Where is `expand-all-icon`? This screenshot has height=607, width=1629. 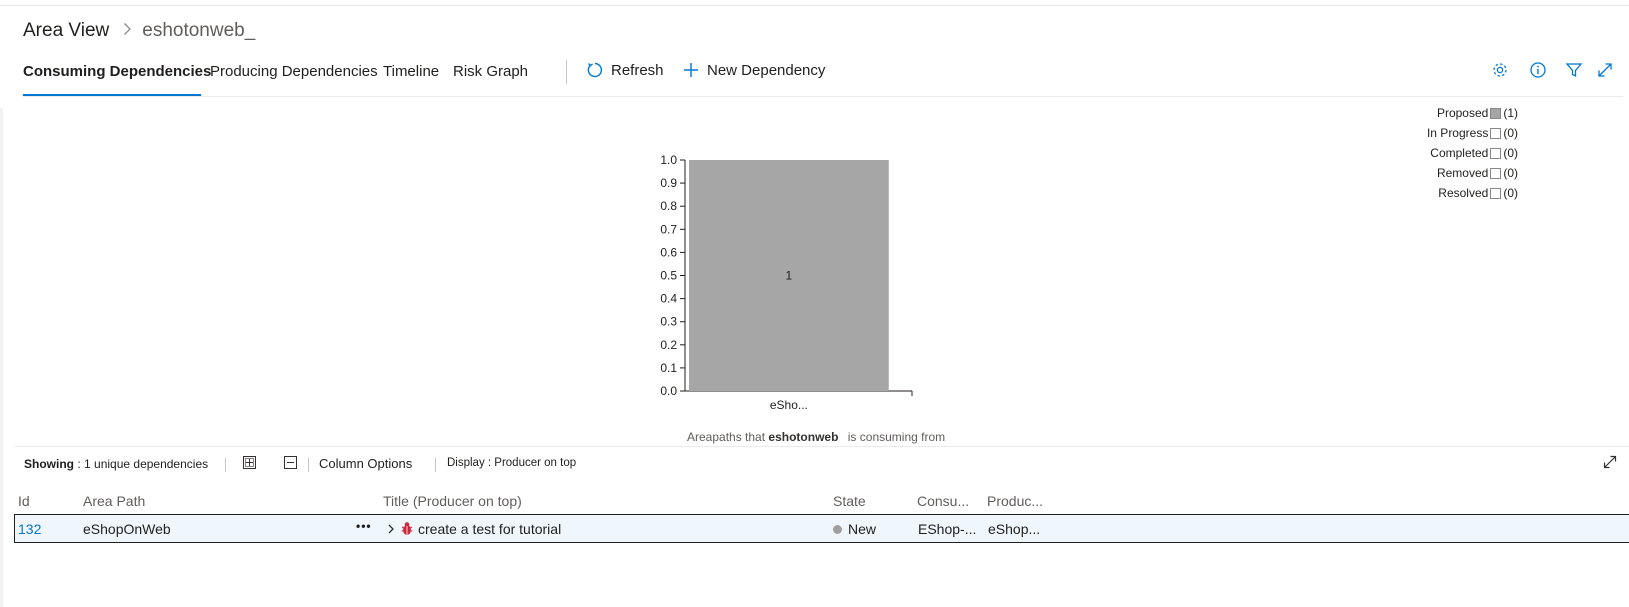
expand-all-icon is located at coordinates (250, 463).